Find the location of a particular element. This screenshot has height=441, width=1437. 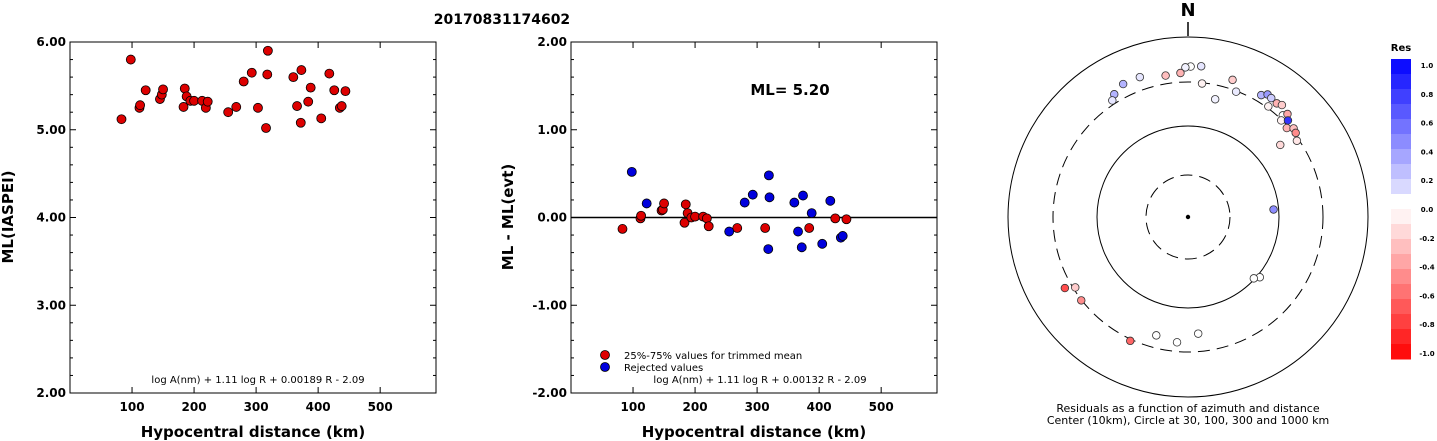

colorbar-label: 0.4 is located at coordinates (1427, 152).